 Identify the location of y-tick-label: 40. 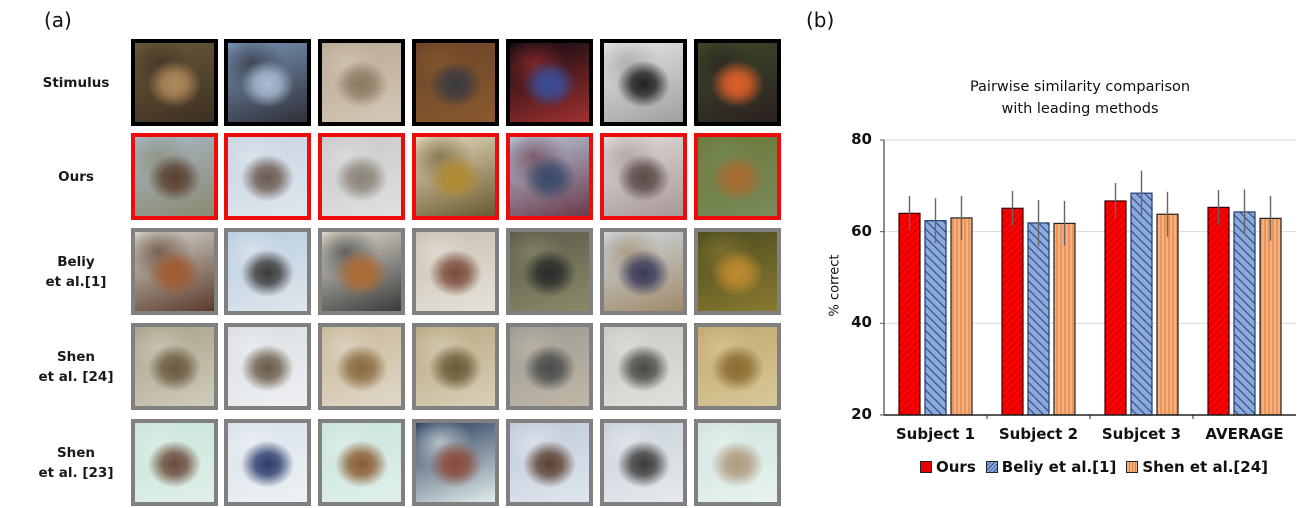
(861, 322).